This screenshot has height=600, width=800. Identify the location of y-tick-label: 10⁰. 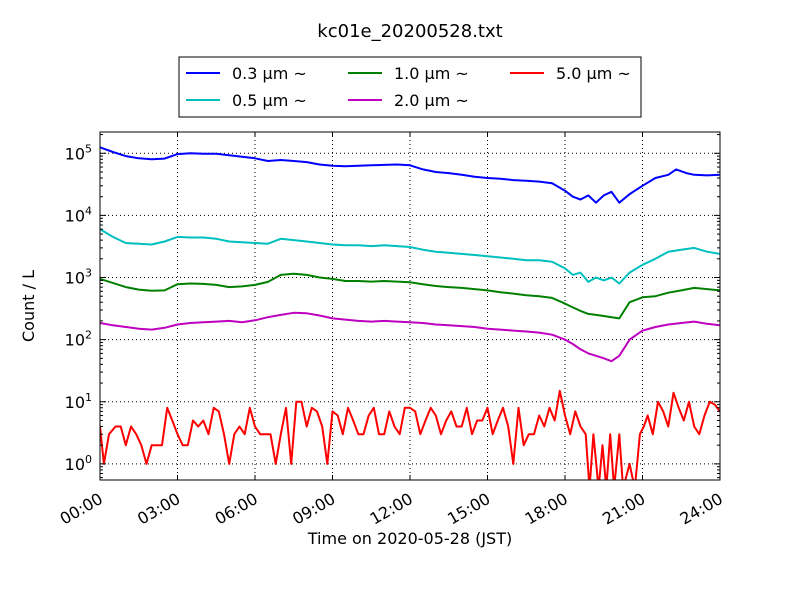
(78, 463).